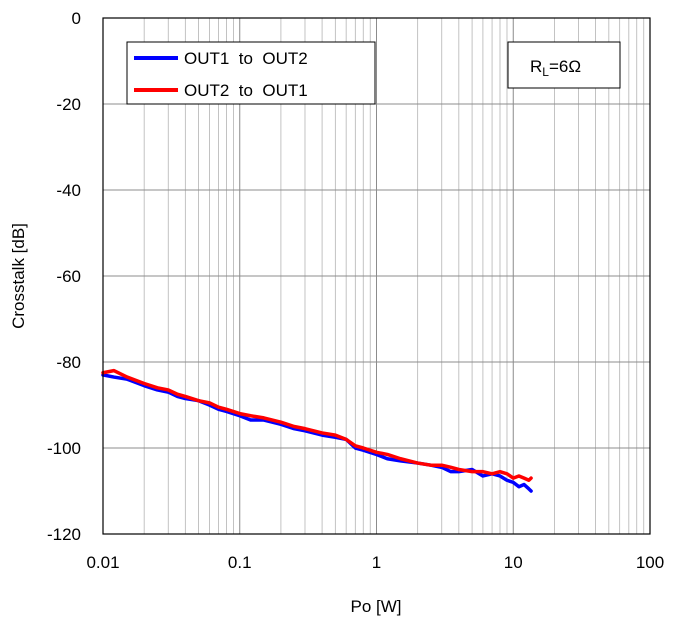 The height and width of the screenshot is (630, 673). What do you see at coordinates (64, 534) in the screenshot?
I see `y-tick-label: -120` at bounding box center [64, 534].